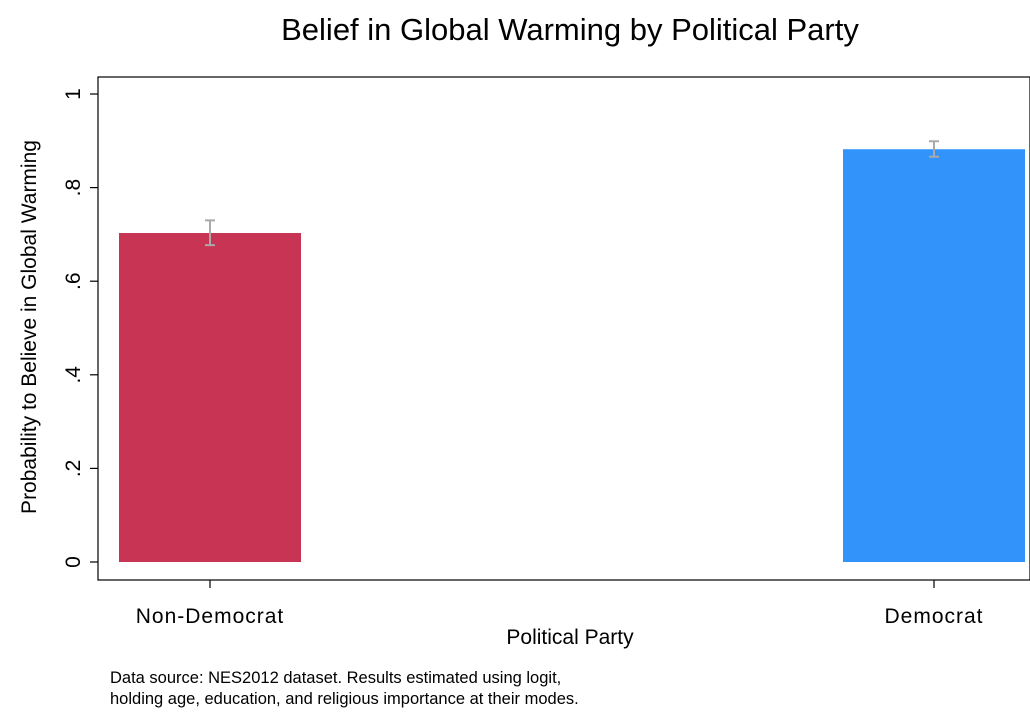  I want to click on y-tick-label: .2, so click(73, 469).